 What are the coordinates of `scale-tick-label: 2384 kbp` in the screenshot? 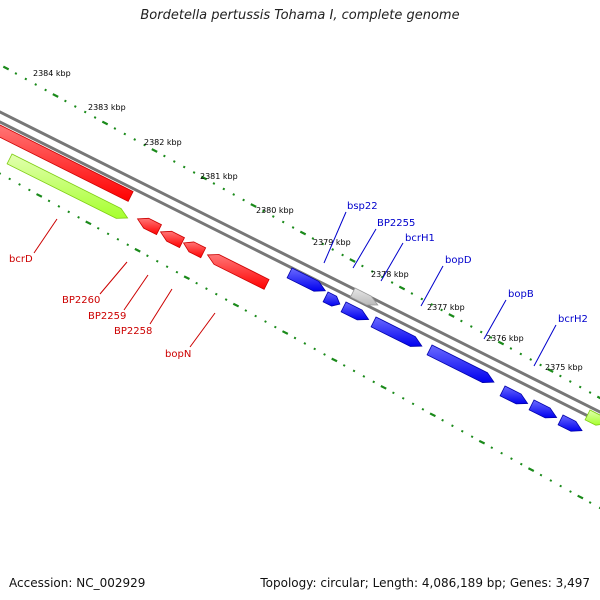 It's located at (52, 73).